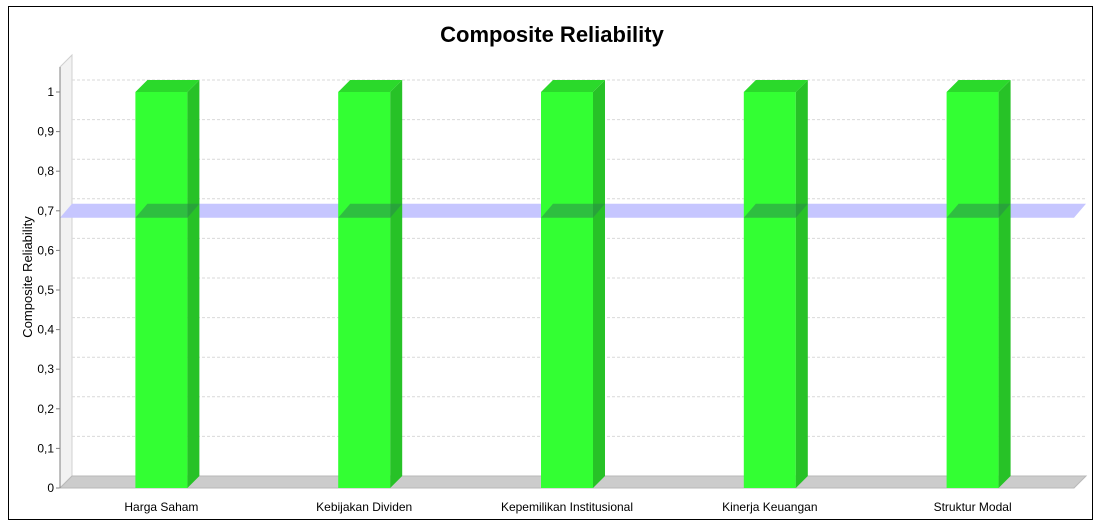 This screenshot has height=523, width=1097. Describe the element at coordinates (567, 507) in the screenshot. I see `x-tick-label: Kepemilikan Institusional` at that location.